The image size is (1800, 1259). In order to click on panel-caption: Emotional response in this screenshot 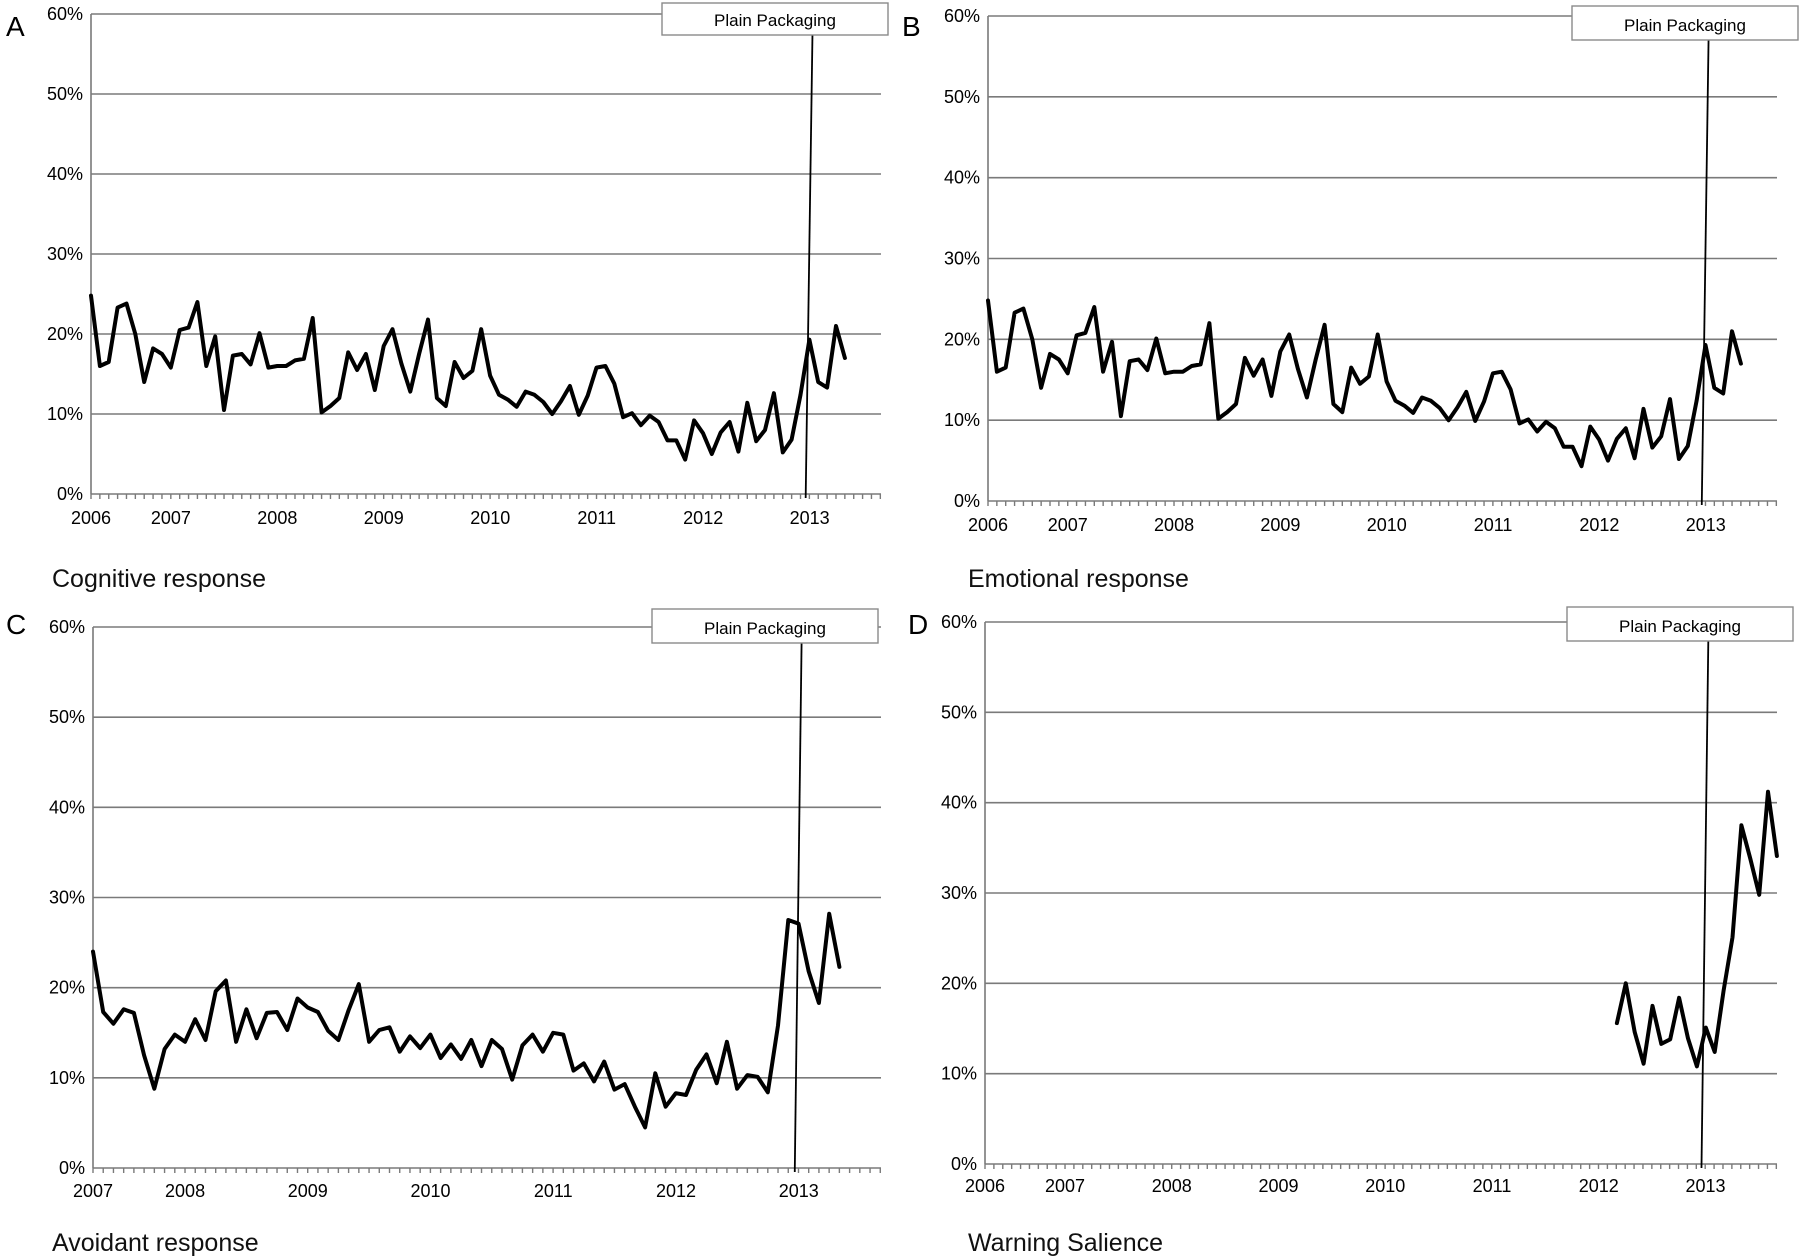, I will do `click(1078, 579)`.